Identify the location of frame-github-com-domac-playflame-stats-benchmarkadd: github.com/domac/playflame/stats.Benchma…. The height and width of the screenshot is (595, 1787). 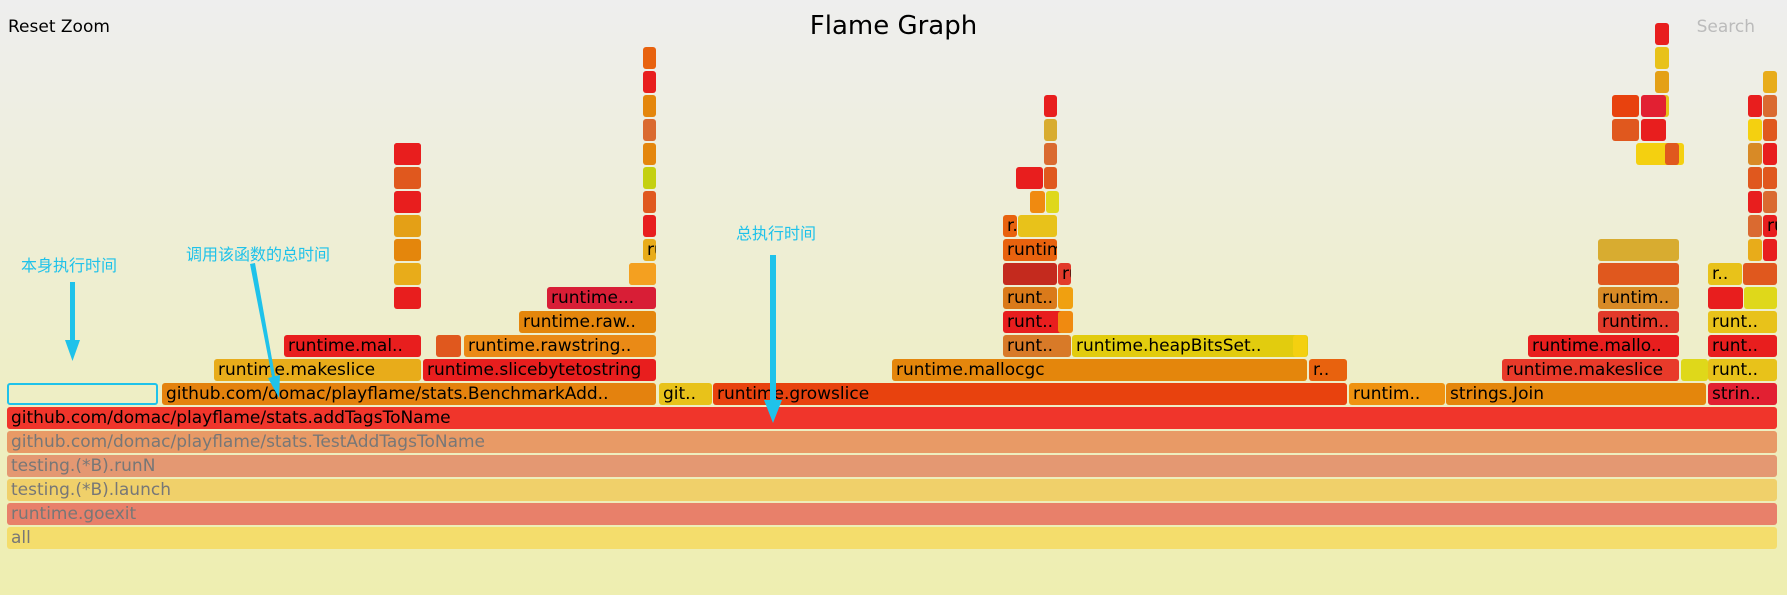
(409, 394).